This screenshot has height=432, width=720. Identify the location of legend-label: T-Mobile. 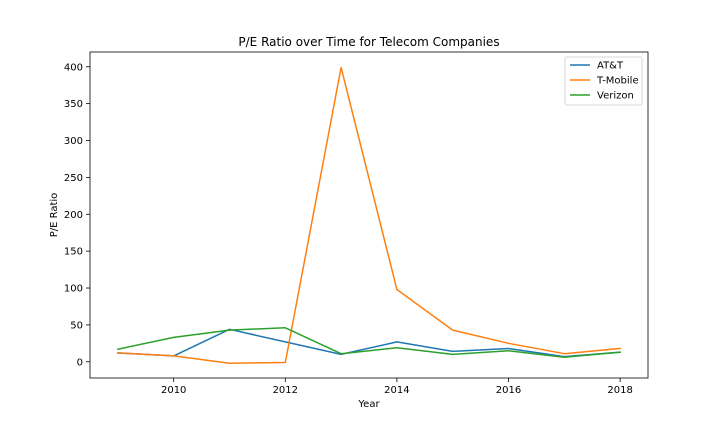
(617, 81).